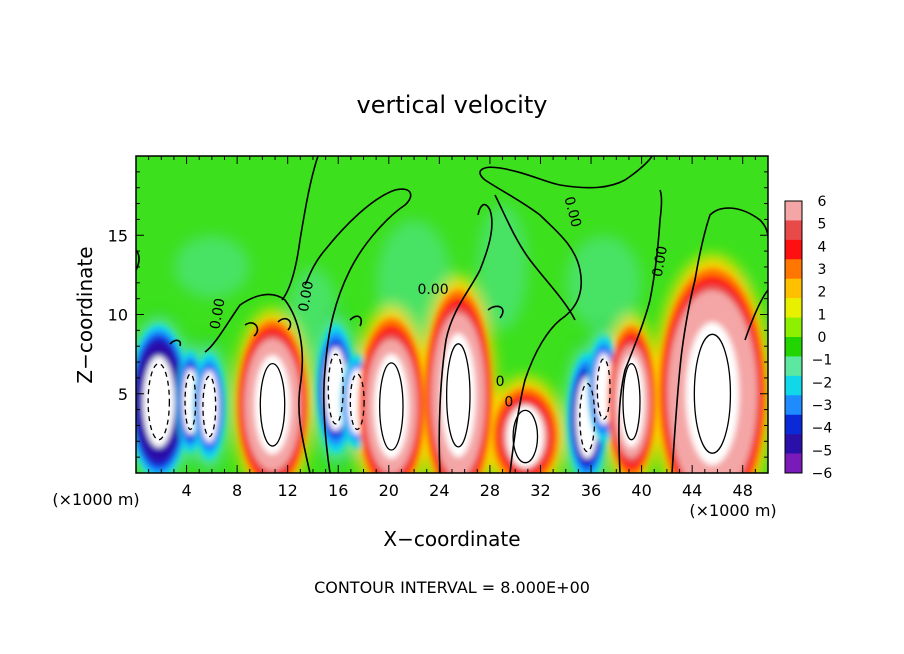 The width and height of the screenshot is (904, 654). What do you see at coordinates (743, 490) in the screenshot?
I see `x-tick-label: 48` at bounding box center [743, 490].